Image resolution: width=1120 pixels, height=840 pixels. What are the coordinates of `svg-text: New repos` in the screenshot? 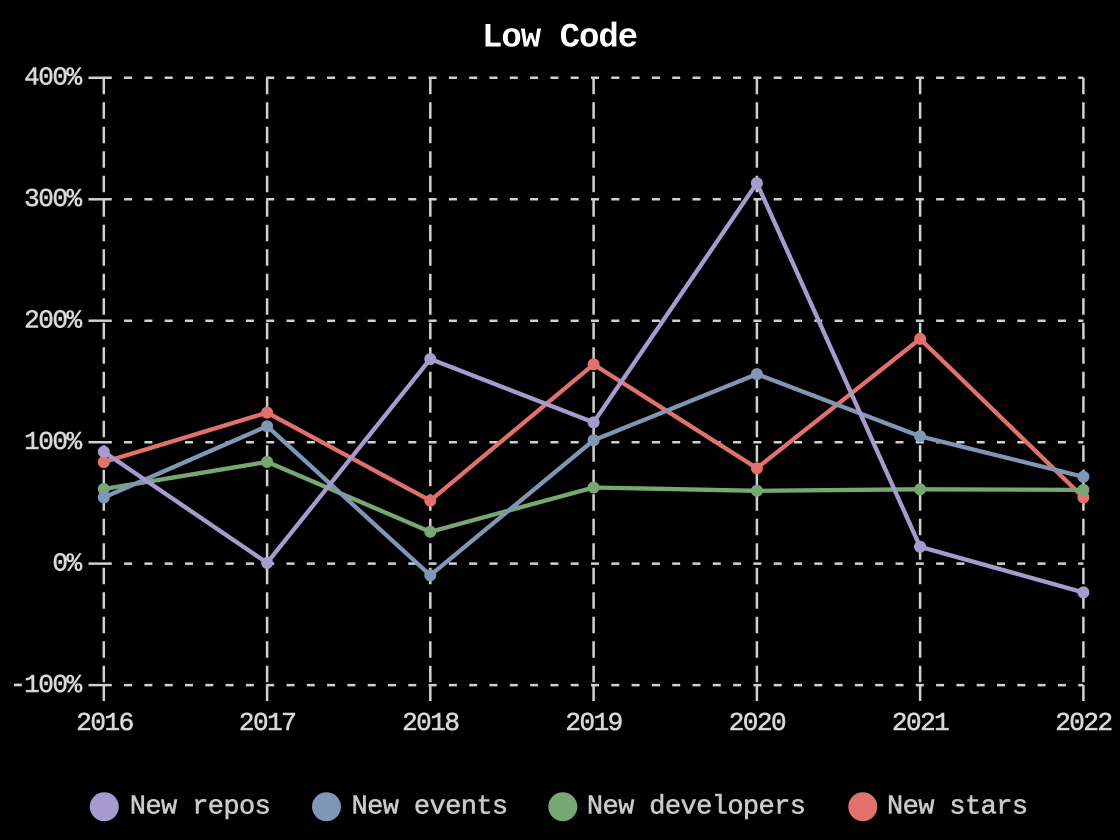 It's located at (200, 807).